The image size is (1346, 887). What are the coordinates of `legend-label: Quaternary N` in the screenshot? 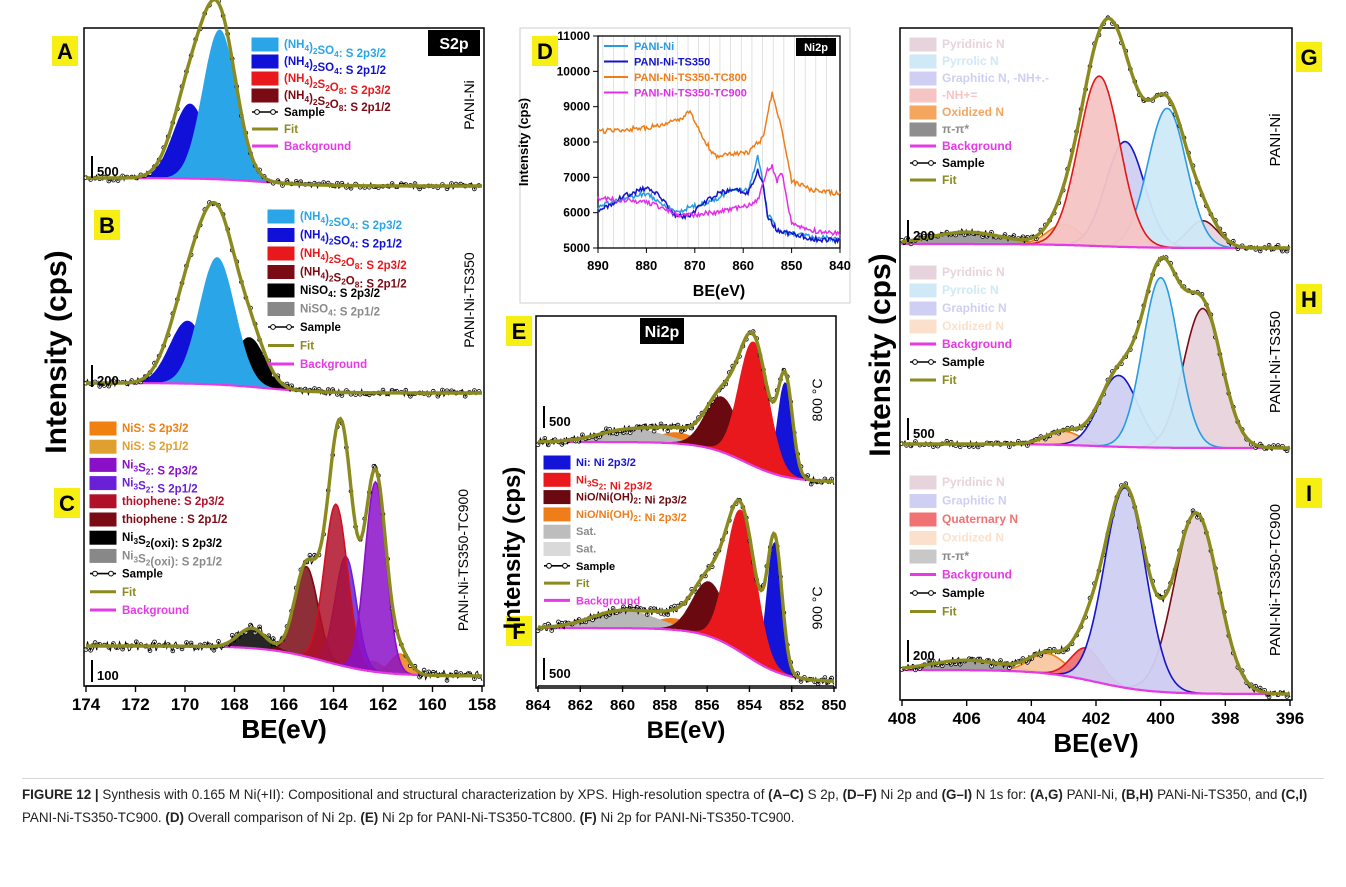 It's located at (980, 519).